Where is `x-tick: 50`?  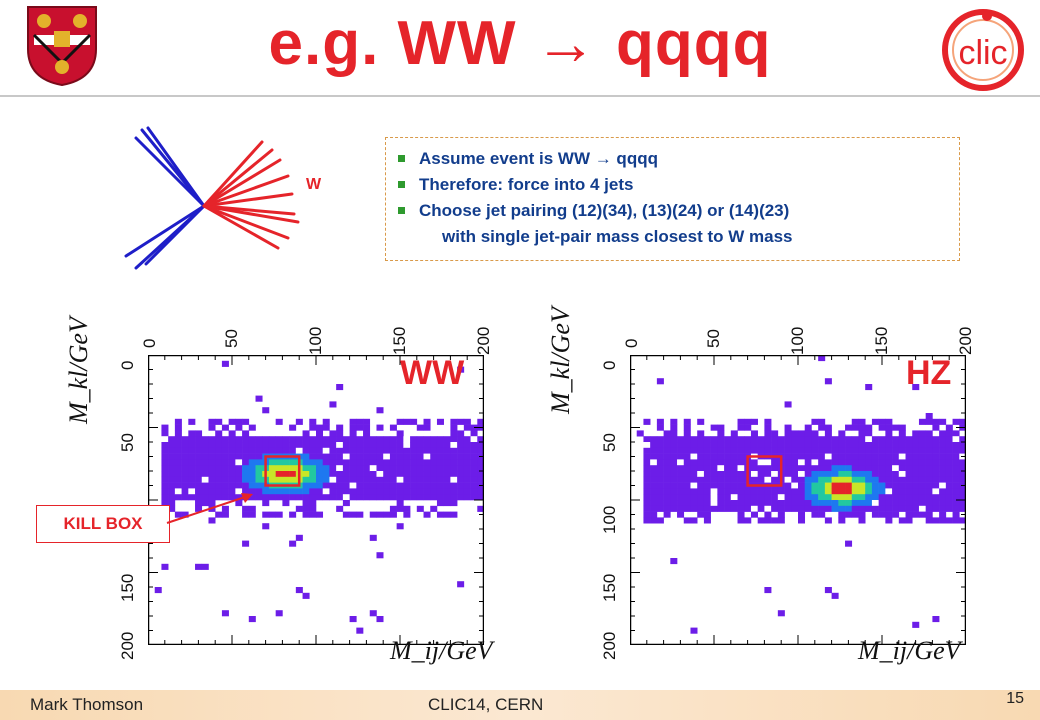
x-tick: 50 is located at coordinates (713, 338).